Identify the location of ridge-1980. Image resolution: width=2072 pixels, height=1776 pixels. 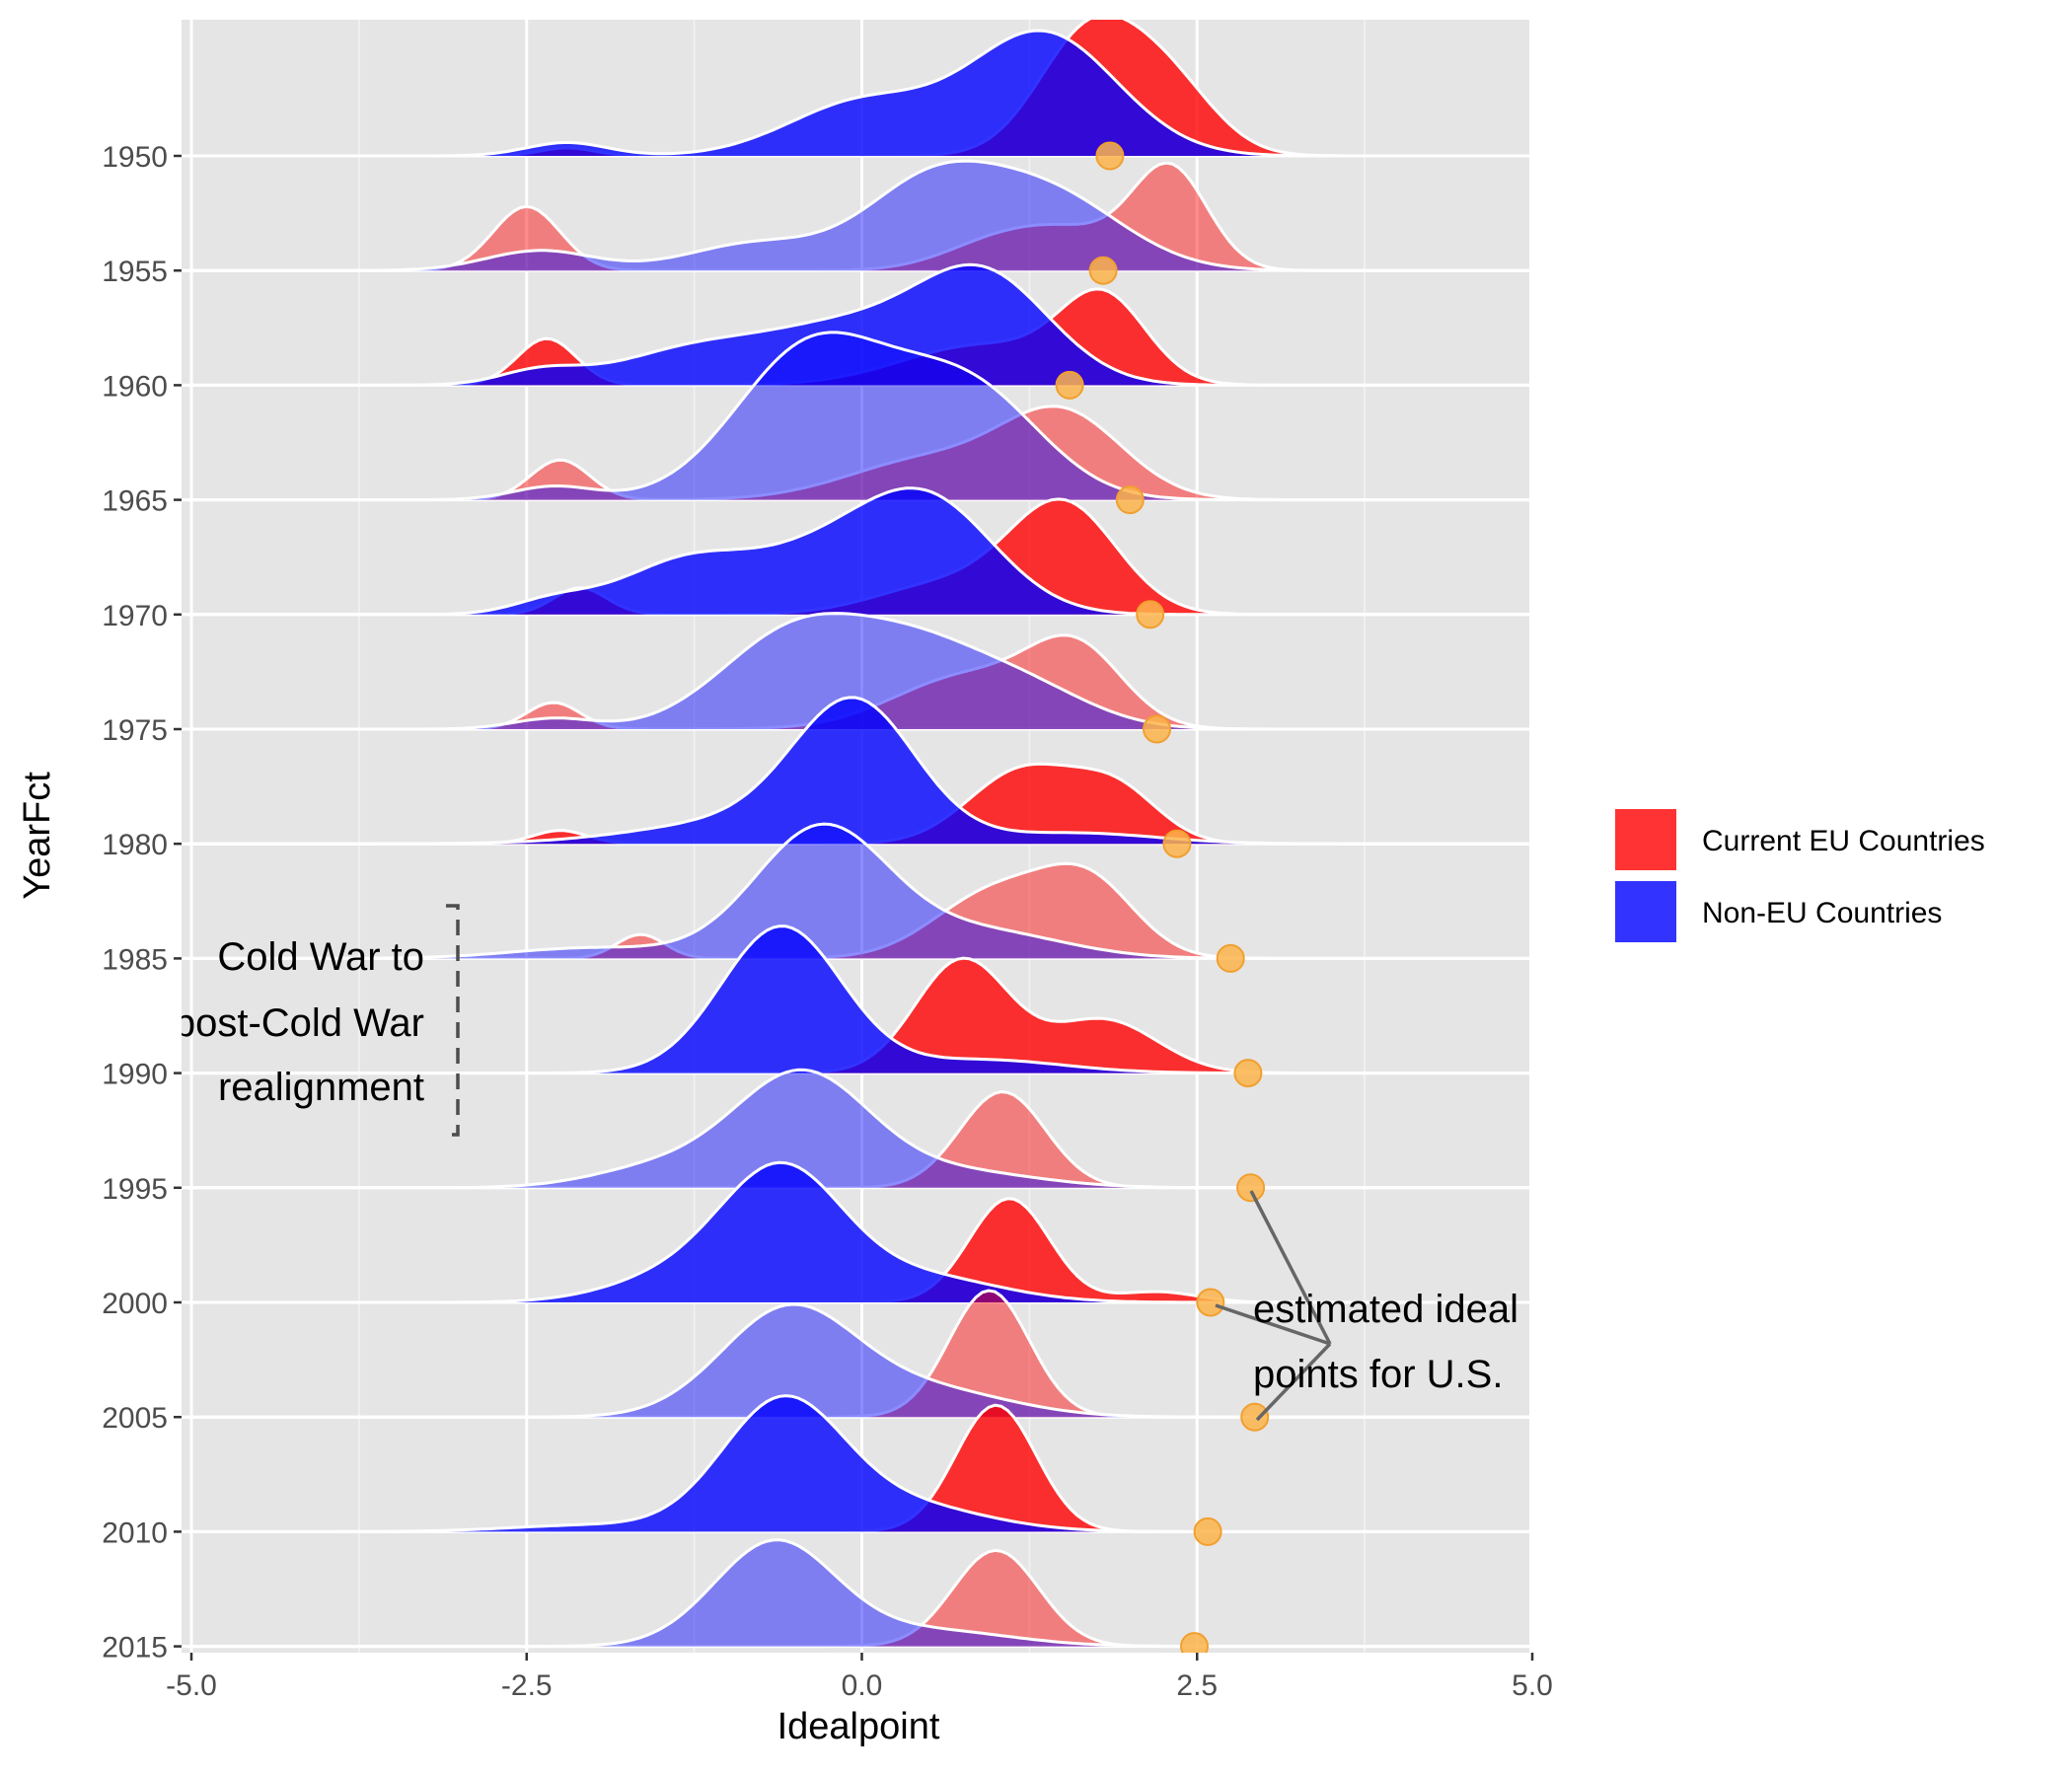
(855, 771).